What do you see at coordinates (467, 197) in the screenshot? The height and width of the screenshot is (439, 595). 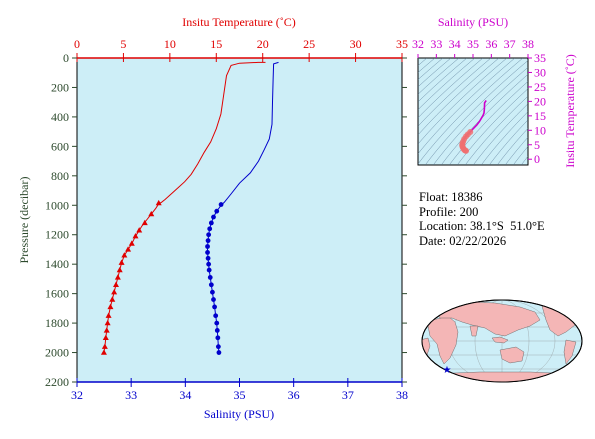 I see `float-value: 18386` at bounding box center [467, 197].